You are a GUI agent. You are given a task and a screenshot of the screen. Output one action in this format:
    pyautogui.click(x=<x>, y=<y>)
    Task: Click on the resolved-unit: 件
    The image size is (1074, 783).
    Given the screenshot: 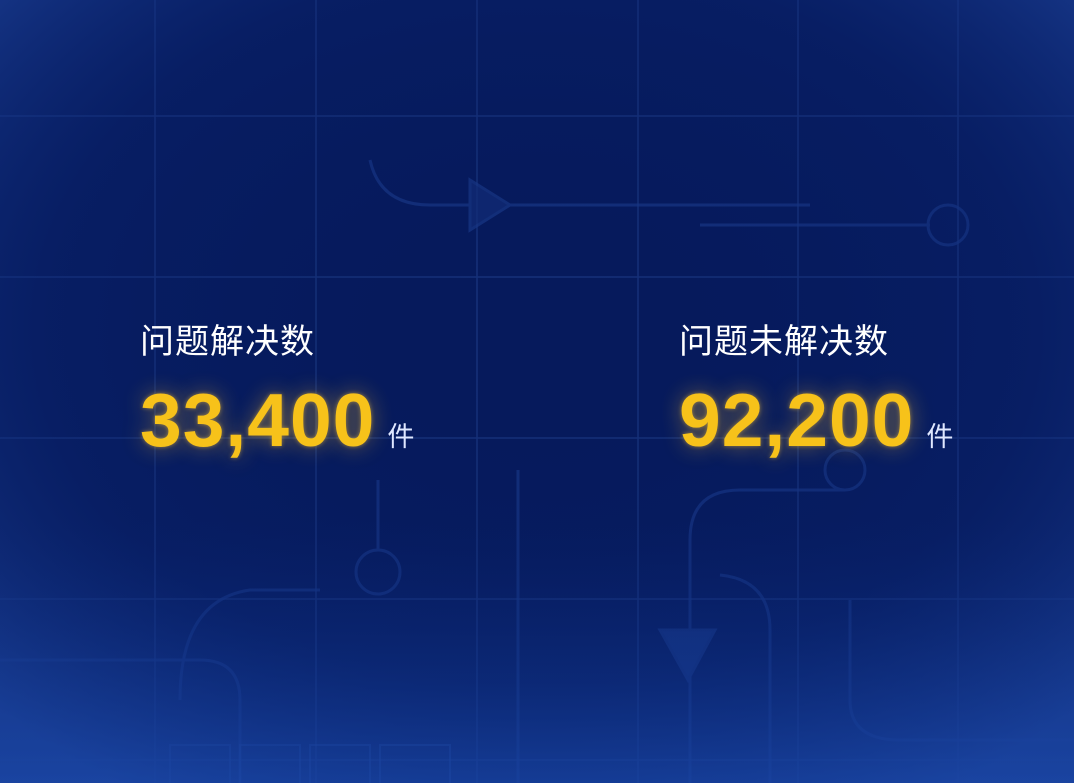 What is the action you would take?
    pyautogui.click(x=401, y=437)
    